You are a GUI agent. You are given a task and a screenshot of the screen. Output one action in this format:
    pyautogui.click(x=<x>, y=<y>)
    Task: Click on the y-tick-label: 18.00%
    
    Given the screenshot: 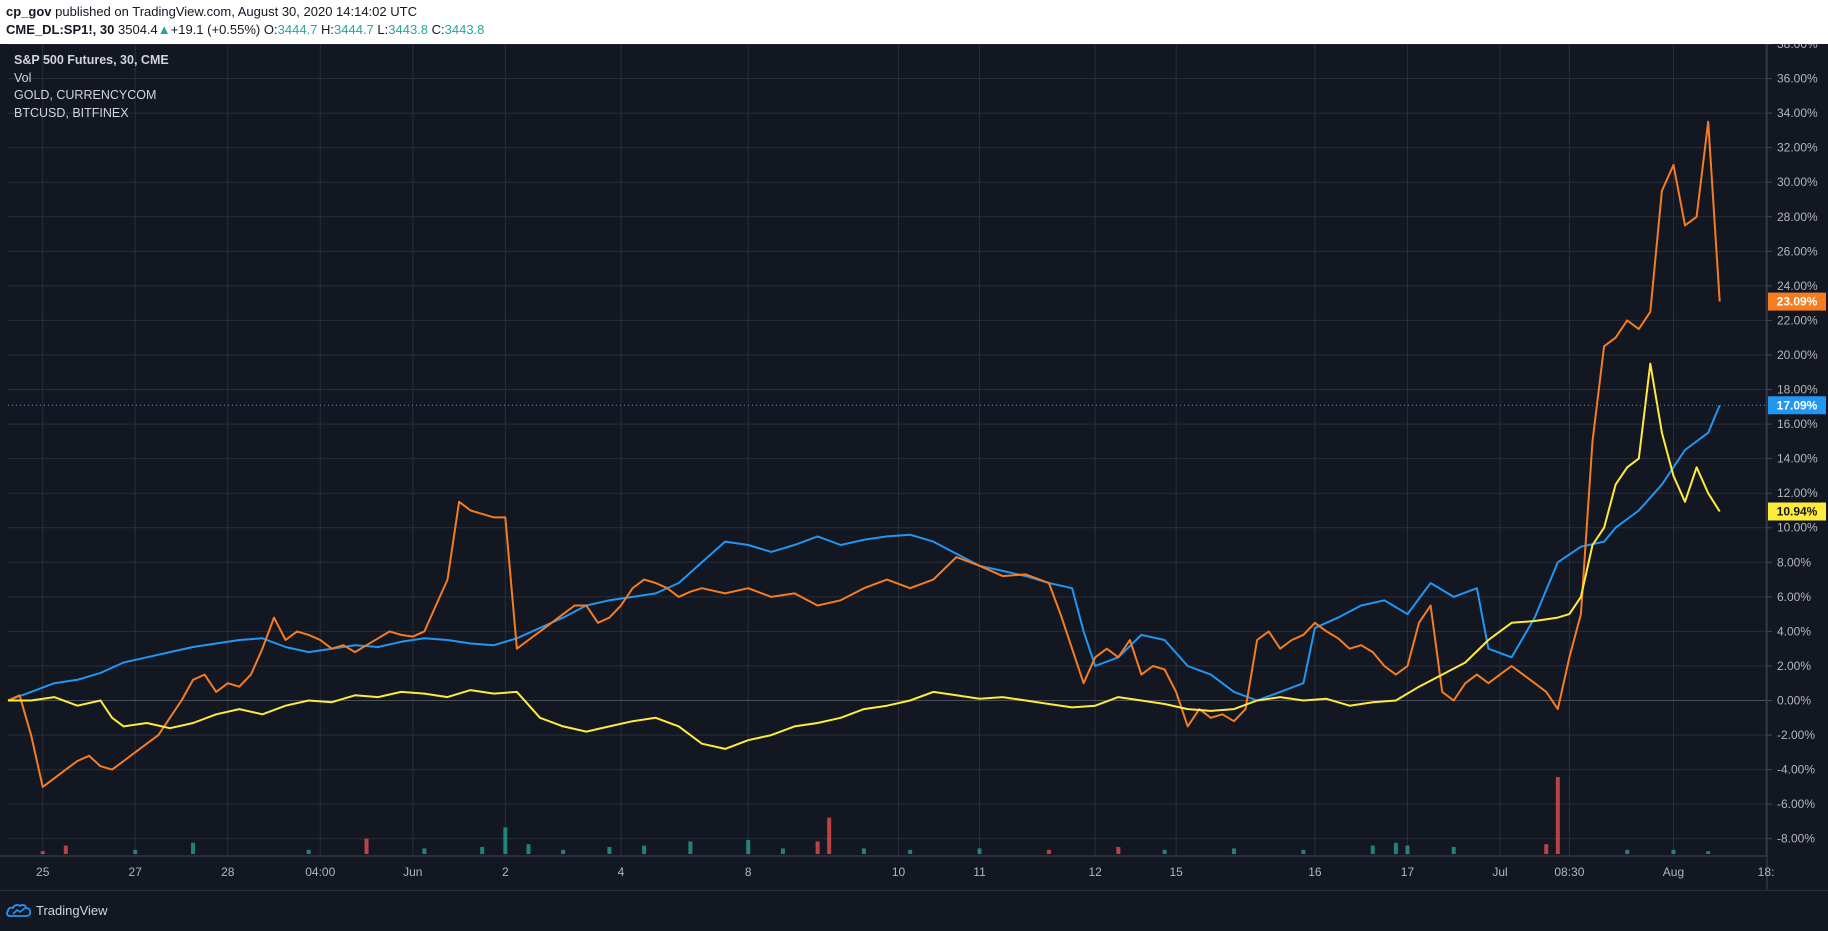 What is the action you would take?
    pyautogui.click(x=1797, y=390)
    